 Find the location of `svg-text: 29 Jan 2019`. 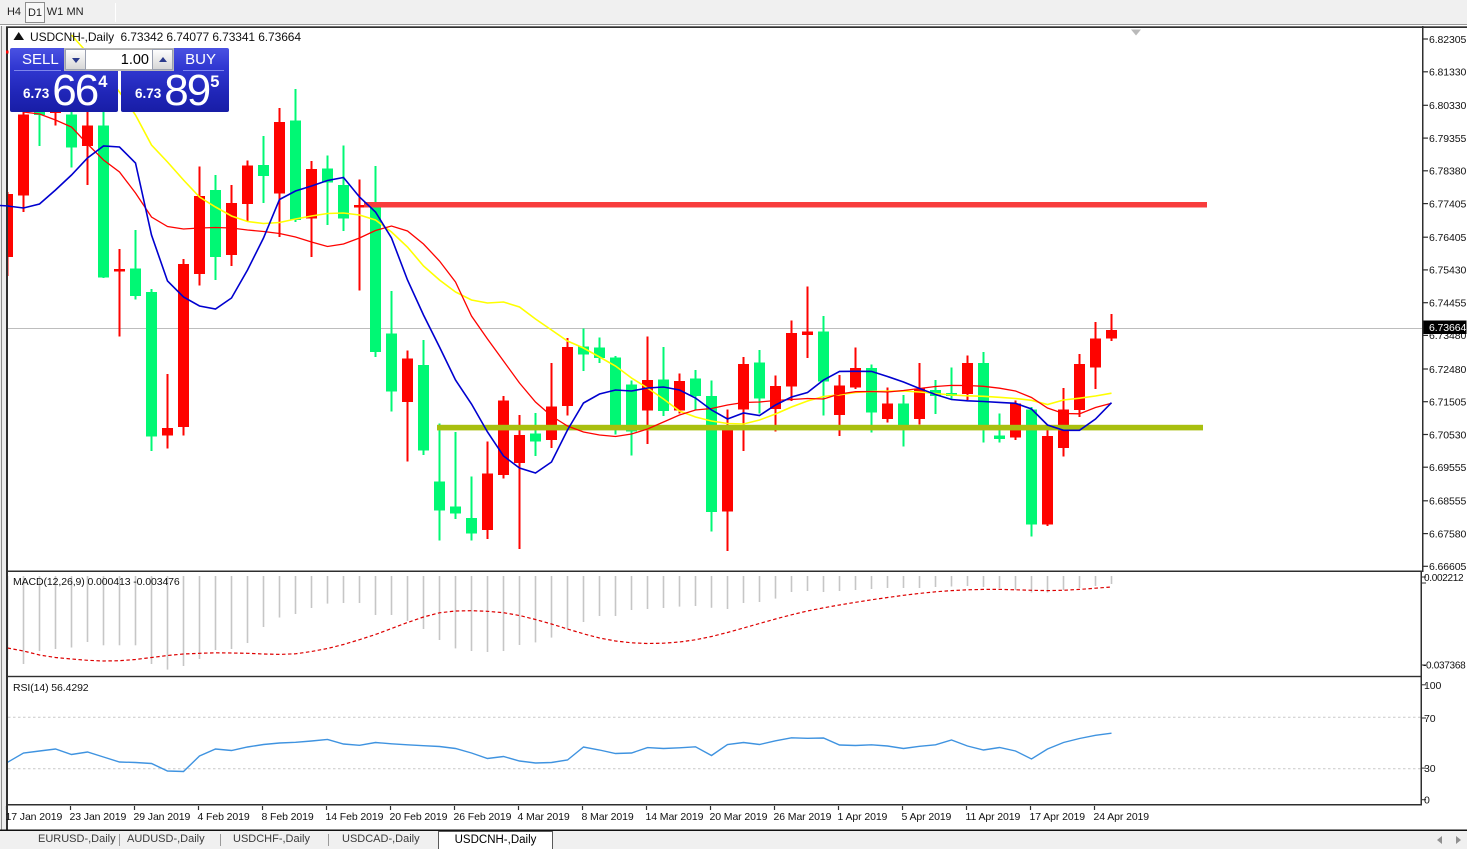

svg-text: 29 Jan 2019 is located at coordinates (162, 817).